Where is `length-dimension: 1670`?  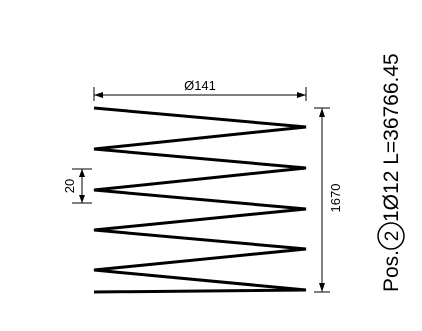
length-dimension: 1670 is located at coordinates (328, 200).